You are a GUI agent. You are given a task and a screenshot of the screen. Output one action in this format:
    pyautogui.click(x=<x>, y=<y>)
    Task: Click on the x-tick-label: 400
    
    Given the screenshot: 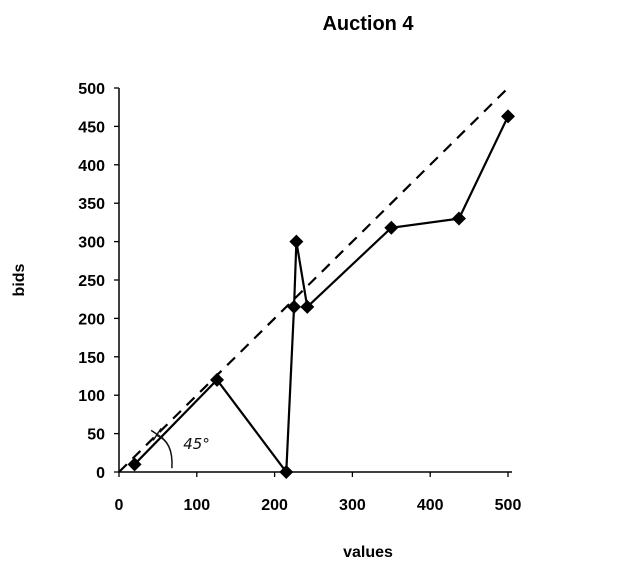 What is the action you would take?
    pyautogui.click(x=430, y=505)
    